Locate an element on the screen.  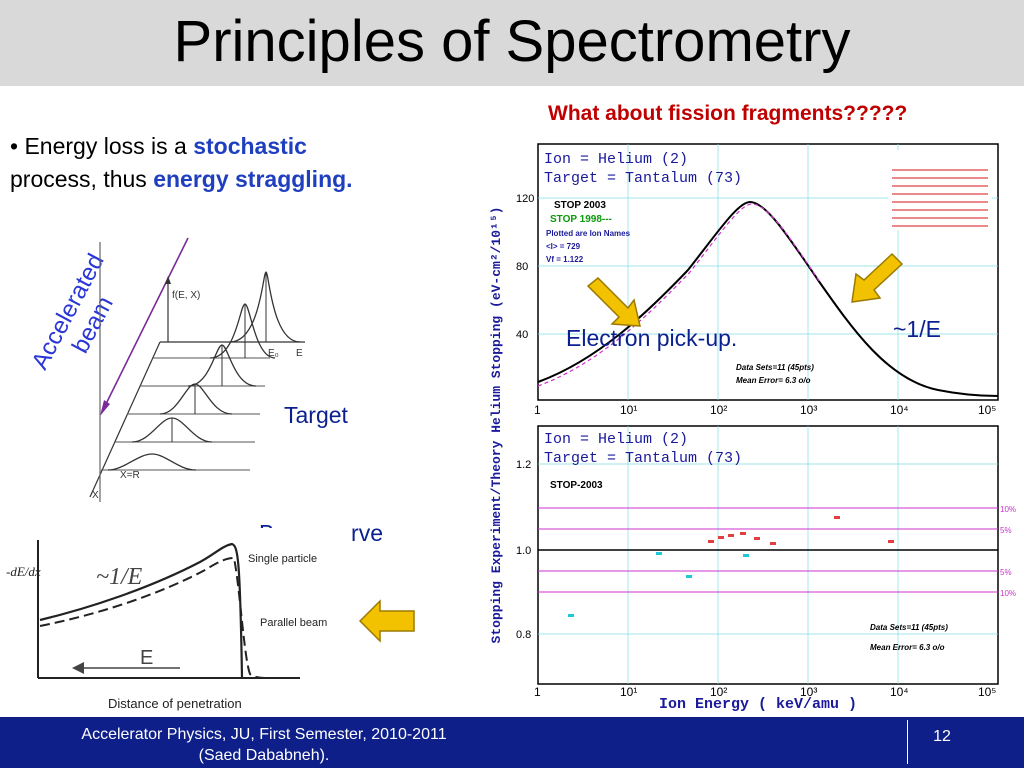
accelerated-beam-label: Accelerated beam is located at coordinates (72, 311).